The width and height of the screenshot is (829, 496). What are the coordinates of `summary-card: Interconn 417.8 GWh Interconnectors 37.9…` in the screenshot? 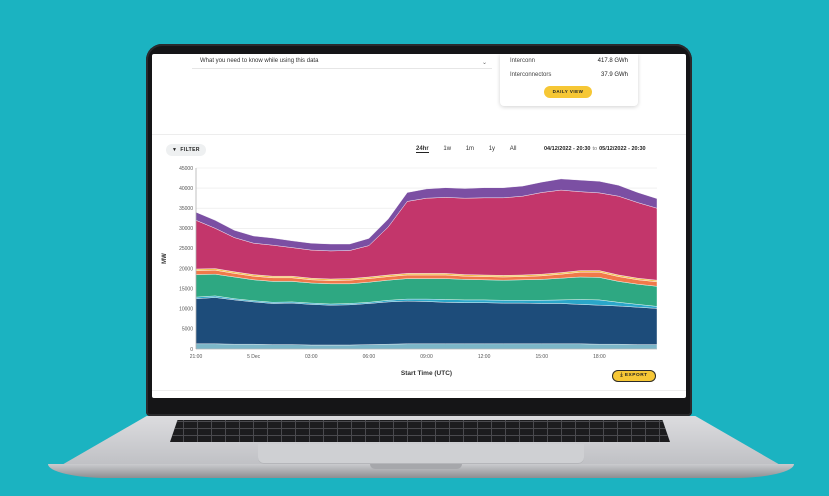 It's located at (569, 80).